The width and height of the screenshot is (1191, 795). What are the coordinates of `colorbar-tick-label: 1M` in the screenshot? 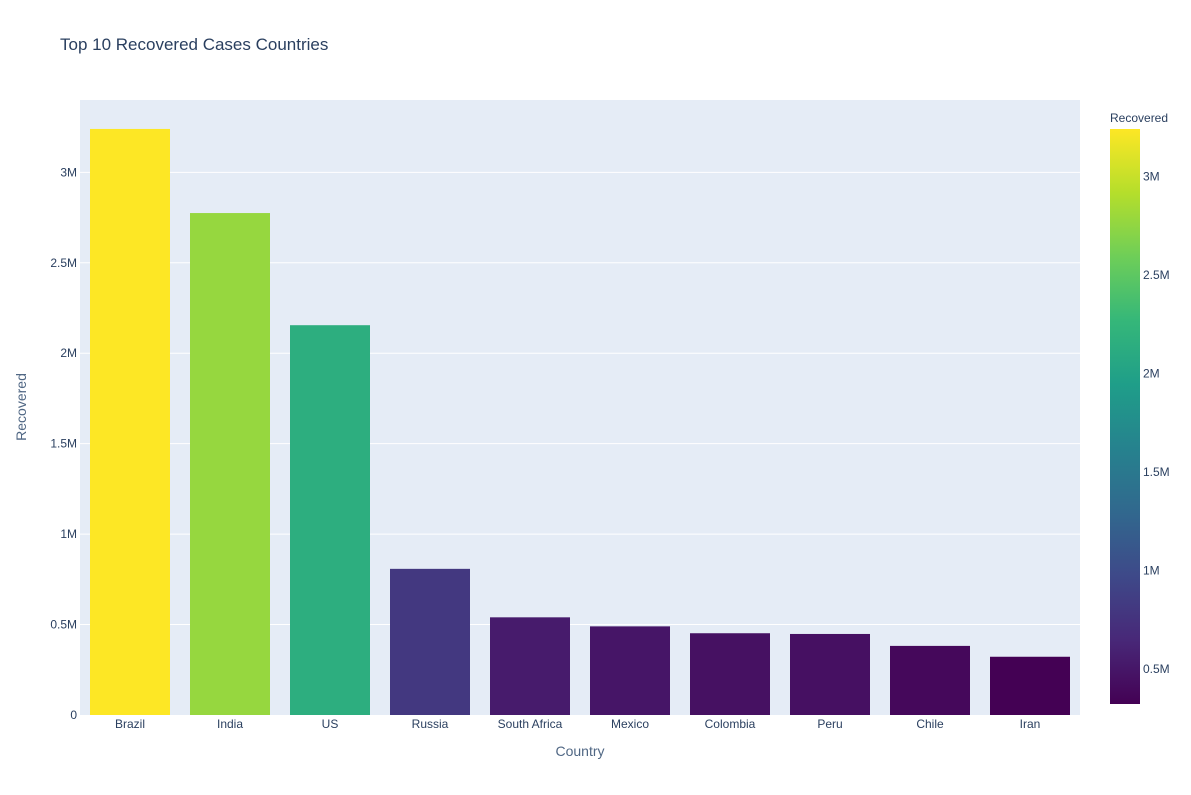 It's located at (1151, 570).